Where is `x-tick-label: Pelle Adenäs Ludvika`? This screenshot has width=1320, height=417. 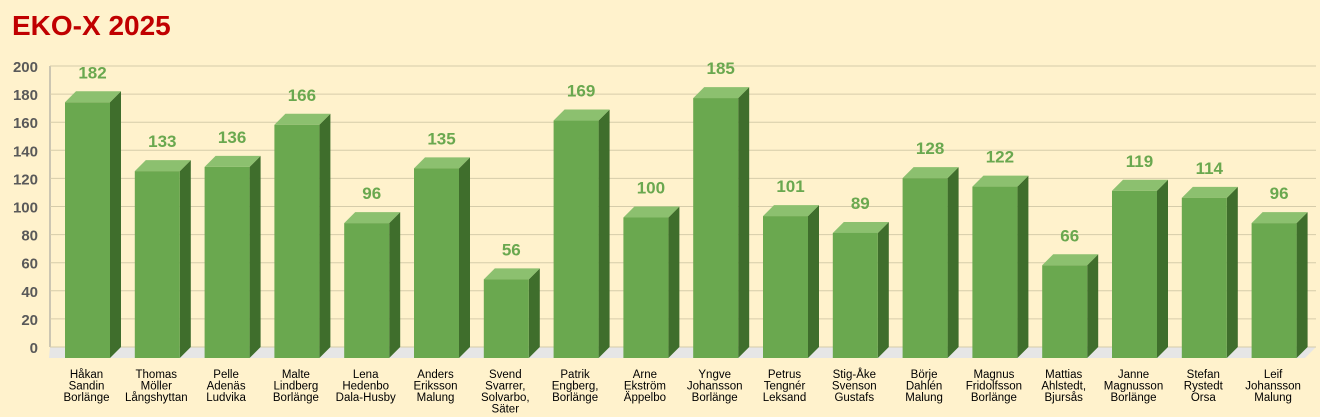 x-tick-label: Pelle Adenäs Ludvika is located at coordinates (226, 386).